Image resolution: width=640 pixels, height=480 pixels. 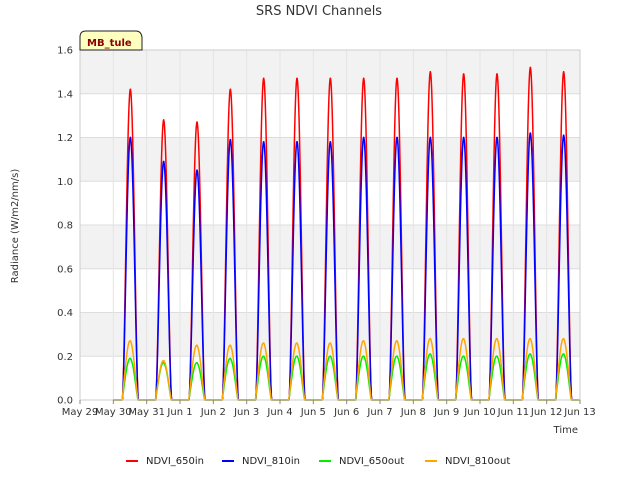 I want to click on x-tick-label: Jun 7, so click(x=379, y=412).